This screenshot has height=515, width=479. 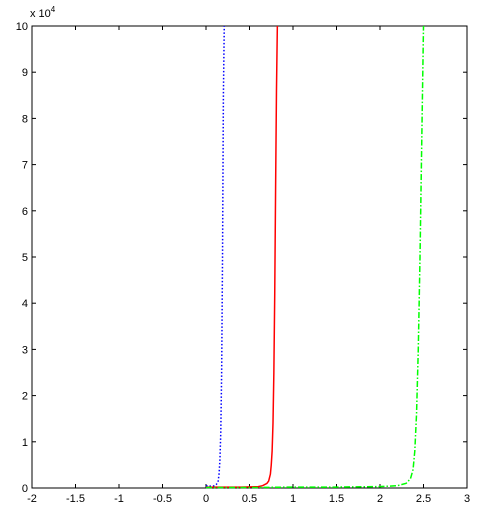 What do you see at coordinates (43, 12) in the screenshot?
I see `y-multiplier-label: x 104` at bounding box center [43, 12].